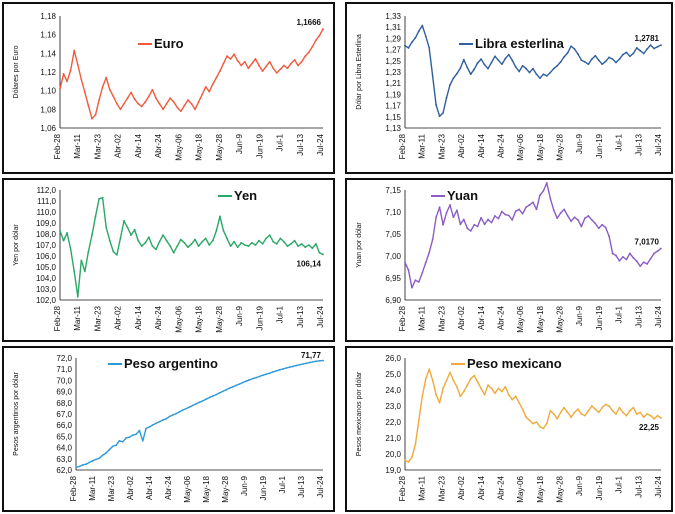 This screenshot has width=675, height=514. I want to click on y-tick-label: 109,0, so click(46, 223).